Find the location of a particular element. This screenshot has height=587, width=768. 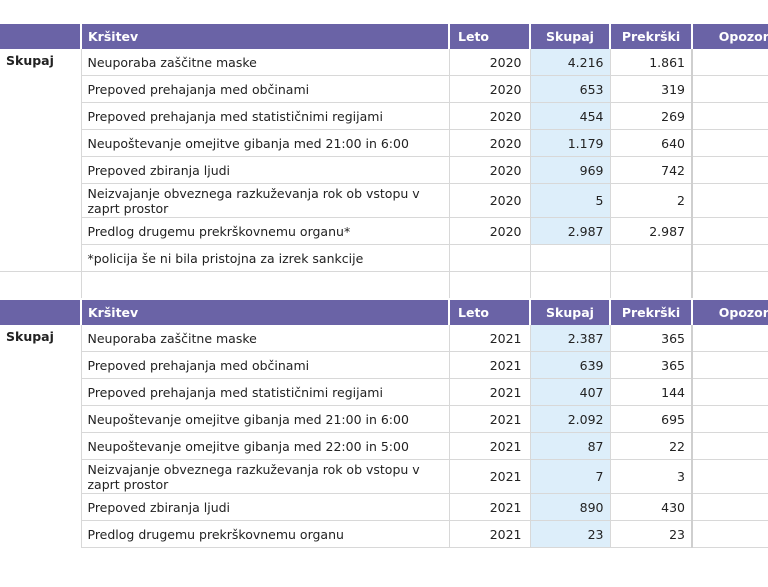

header-skupaj: Skupaj is located at coordinates (570, 36).